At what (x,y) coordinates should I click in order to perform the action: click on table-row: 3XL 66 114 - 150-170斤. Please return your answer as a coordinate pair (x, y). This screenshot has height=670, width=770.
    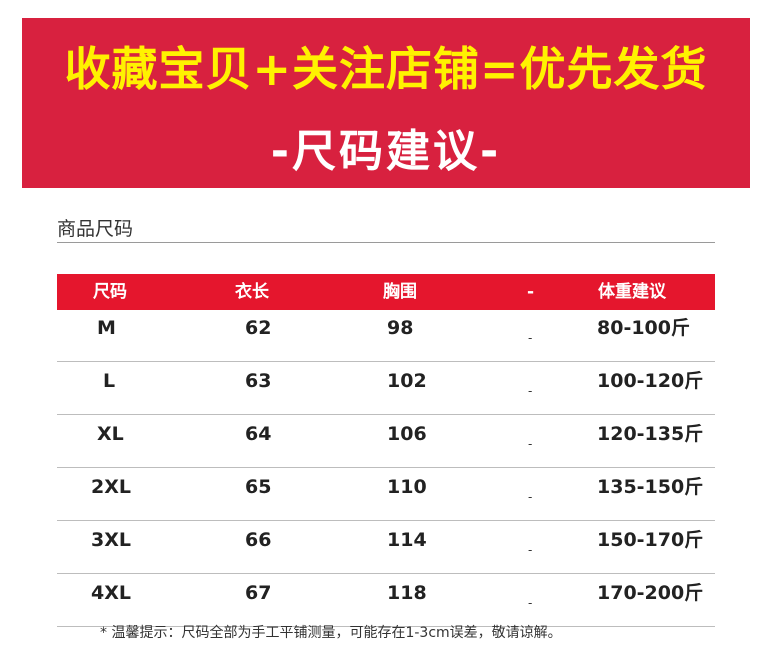
    Looking at the image, I should click on (386, 548).